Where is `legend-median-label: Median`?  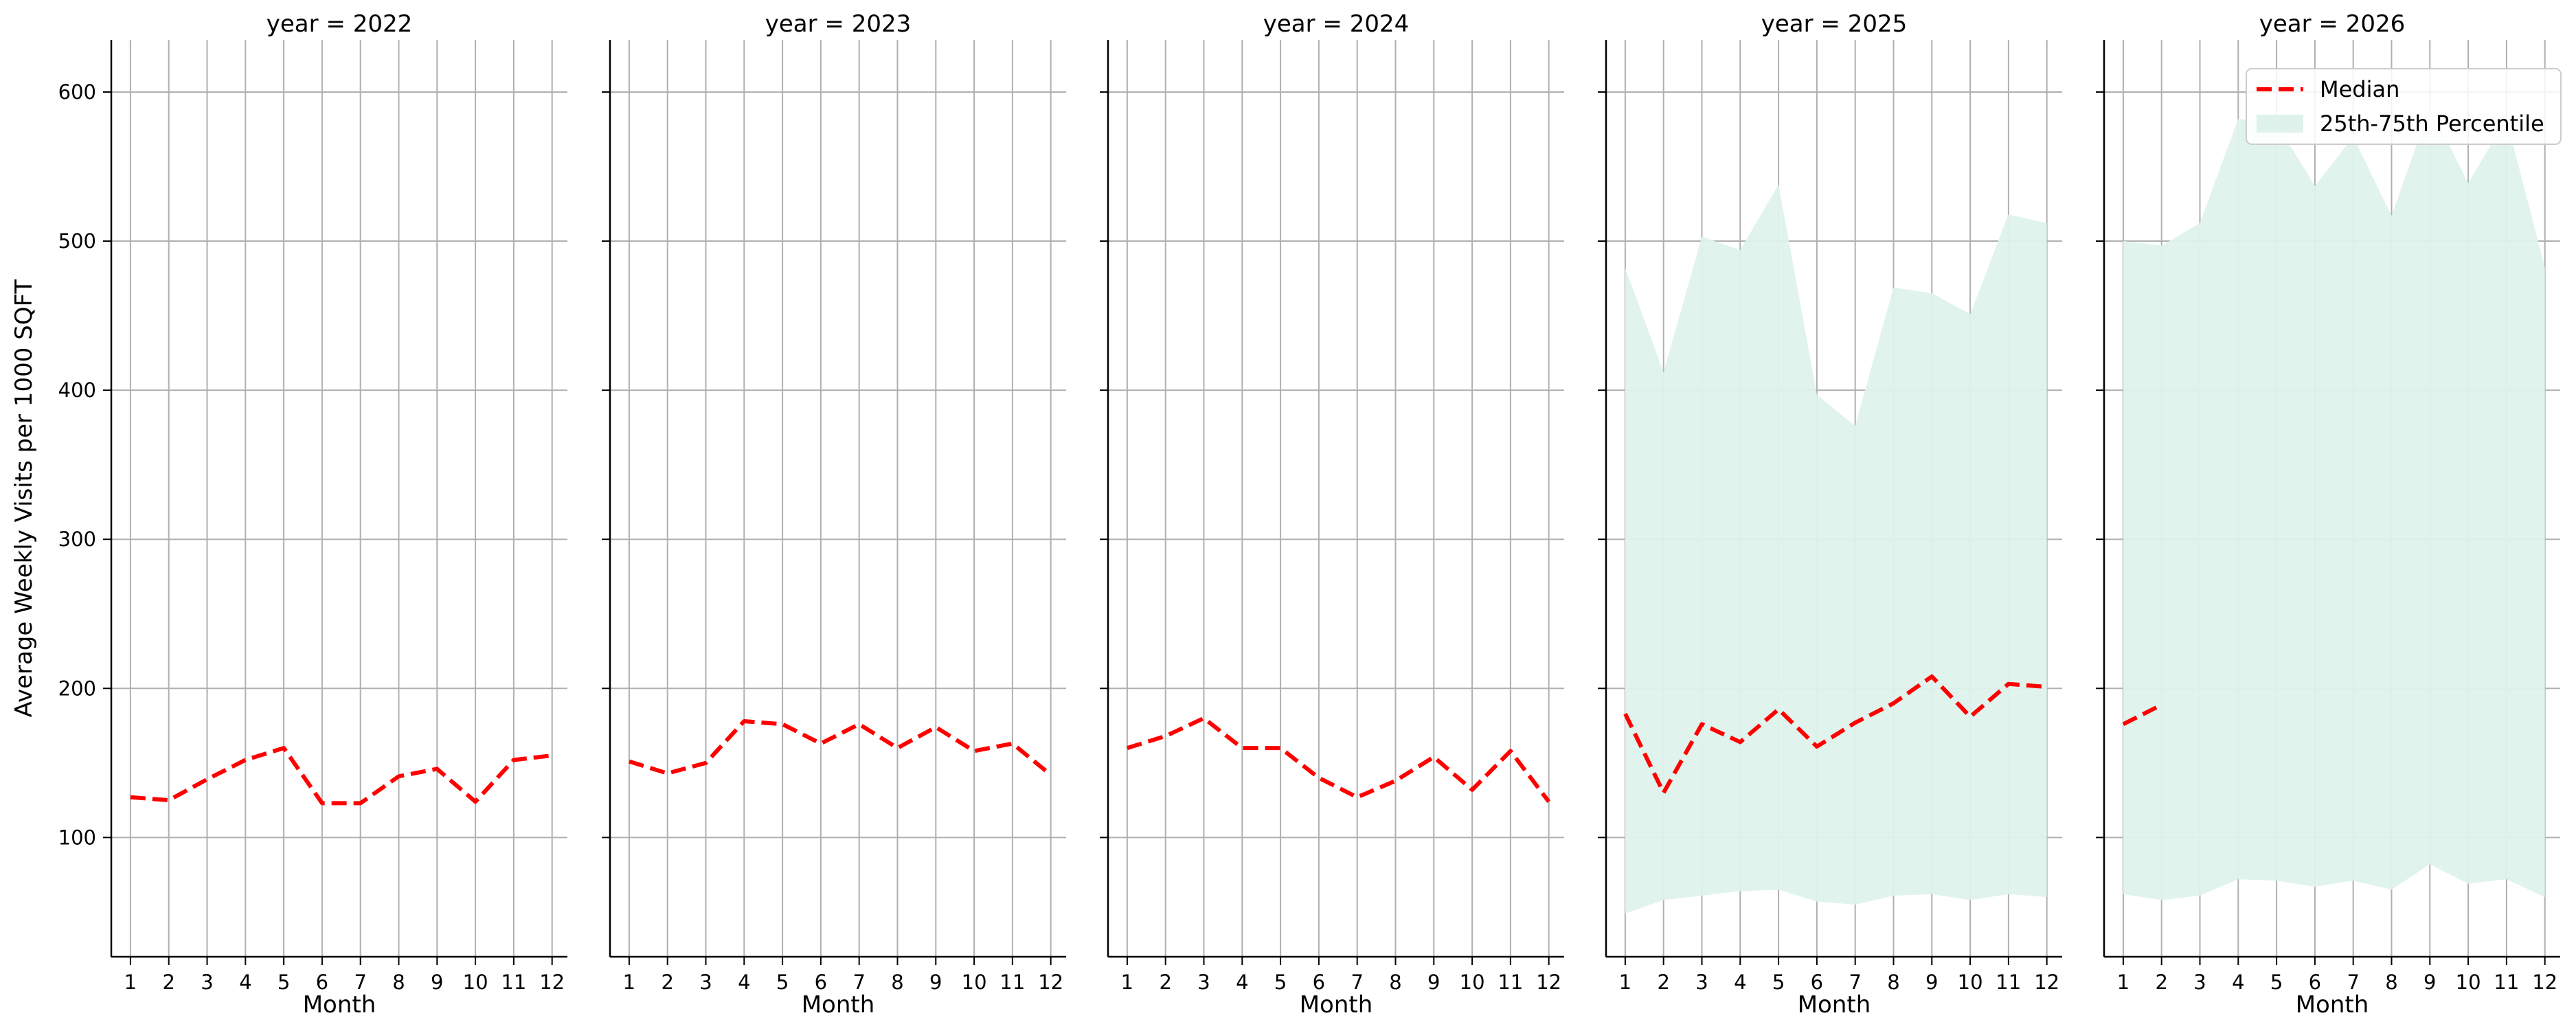
legend-median-label: Median is located at coordinates (2359, 89).